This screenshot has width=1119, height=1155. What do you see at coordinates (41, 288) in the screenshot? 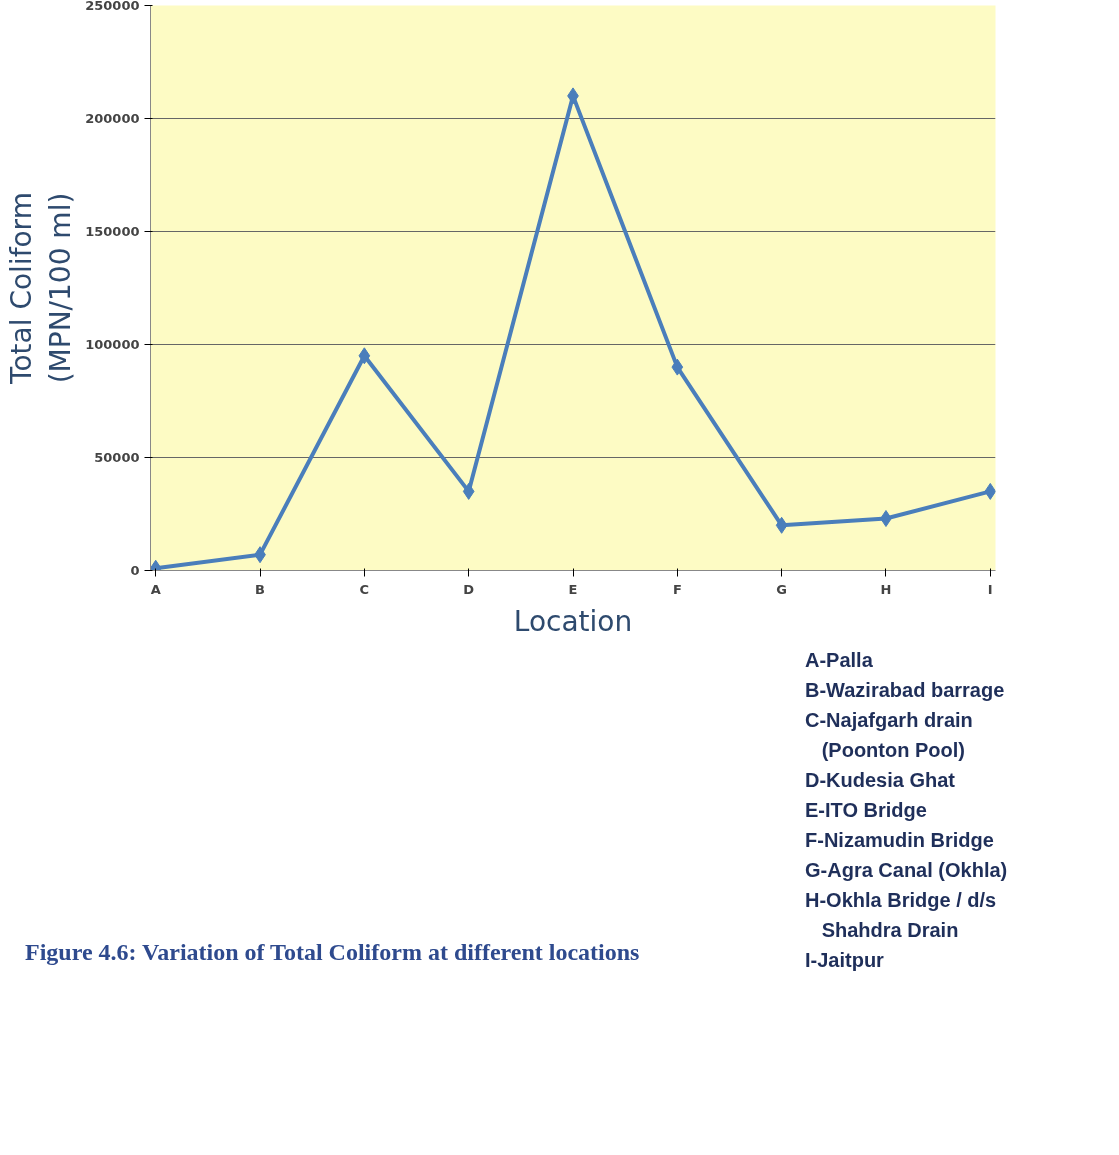
I see `y-axis-title: Total Coliform (MPN/100 ml)` at bounding box center [41, 288].